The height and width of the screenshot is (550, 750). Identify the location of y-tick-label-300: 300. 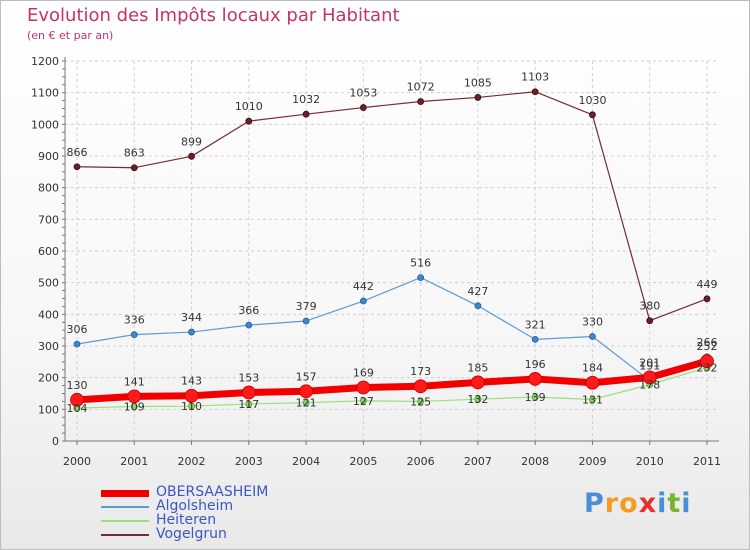
(48, 346).